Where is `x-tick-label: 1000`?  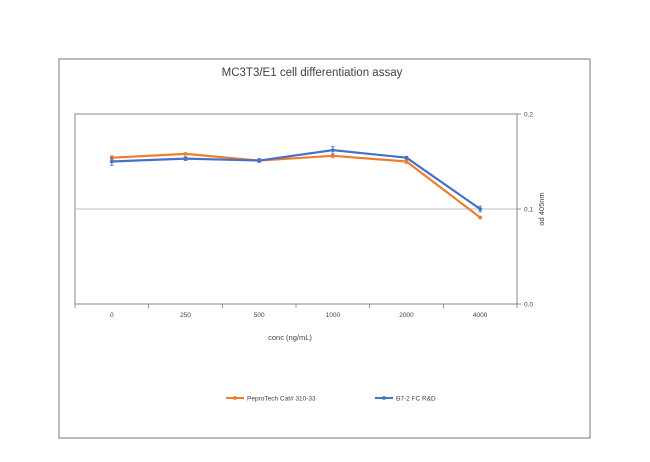 x-tick-label: 1000 is located at coordinates (333, 315).